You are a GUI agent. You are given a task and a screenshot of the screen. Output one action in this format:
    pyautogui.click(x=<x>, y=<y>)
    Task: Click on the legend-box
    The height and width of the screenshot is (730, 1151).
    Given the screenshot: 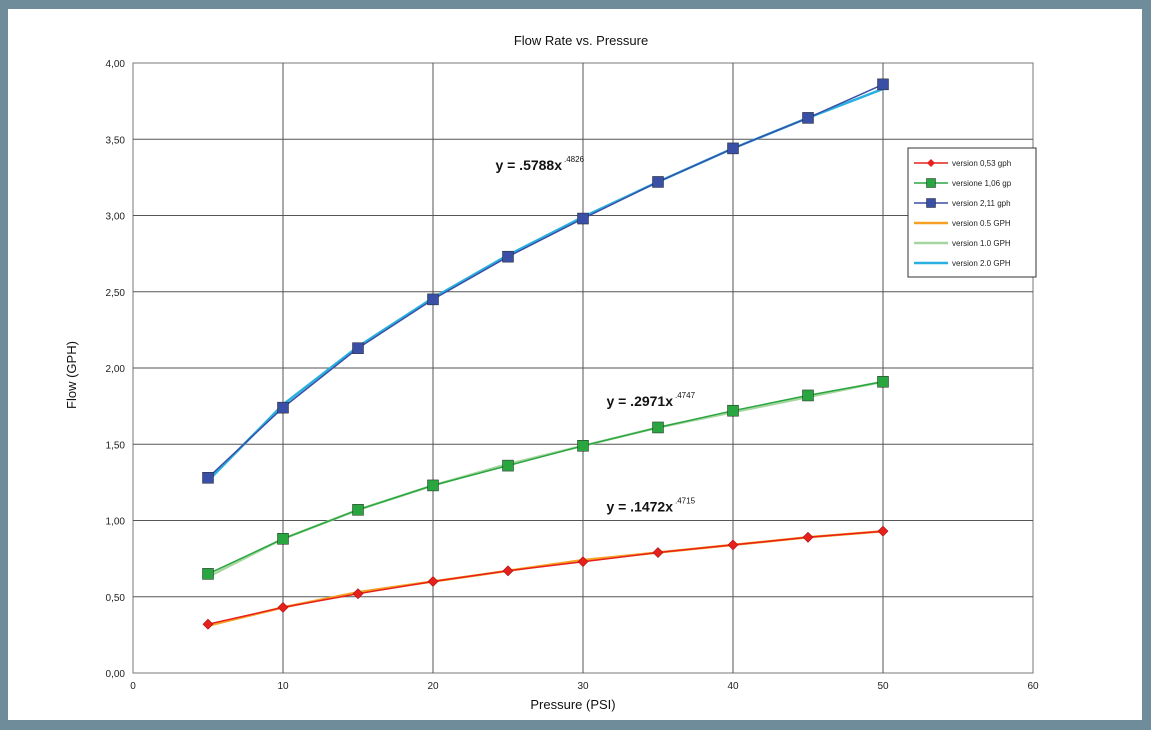 What is the action you would take?
    pyautogui.click(x=972, y=212)
    